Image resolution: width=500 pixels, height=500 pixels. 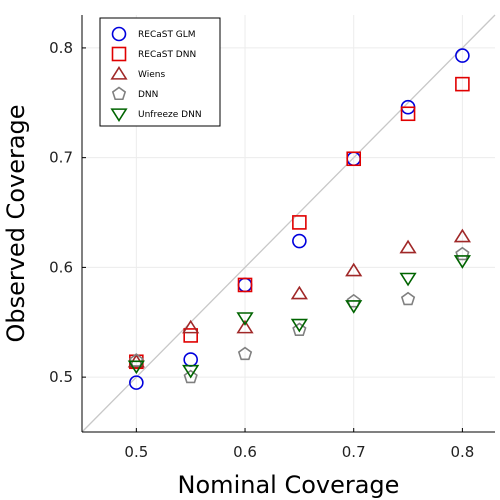 What do you see at coordinates (289, 485) in the screenshot?
I see `x-axis-label: Nominal Coverage` at bounding box center [289, 485].